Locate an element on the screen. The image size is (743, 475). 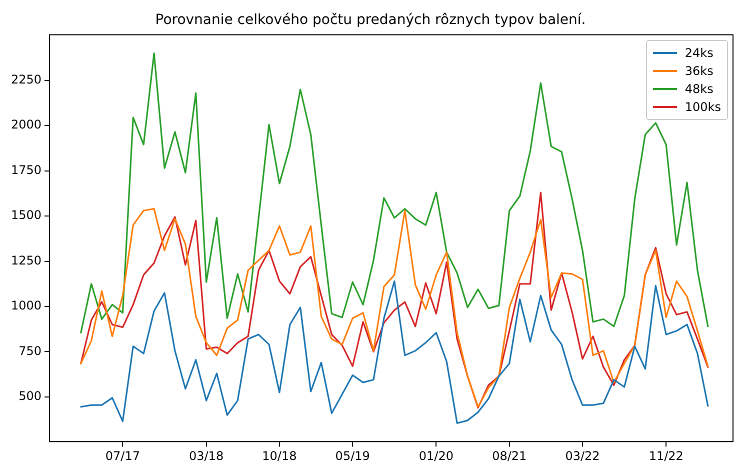
legend-label: 36ks is located at coordinates (699, 71).